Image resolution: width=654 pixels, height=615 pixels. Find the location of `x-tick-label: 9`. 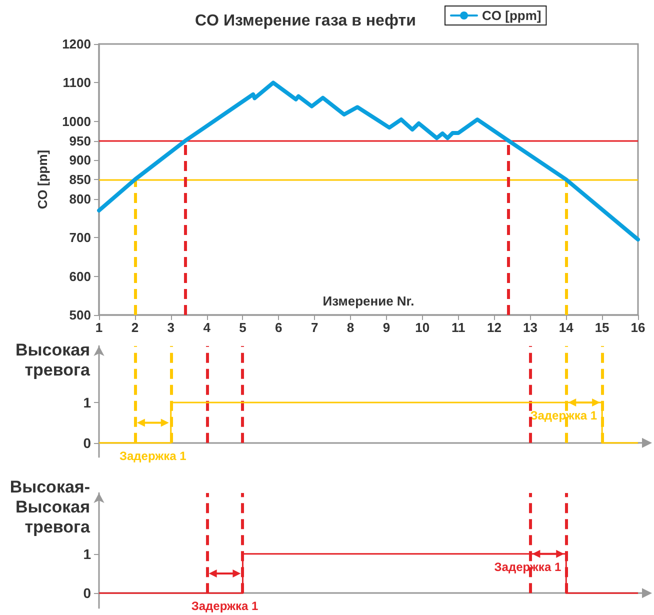

x-tick-label: 9 is located at coordinates (386, 327).